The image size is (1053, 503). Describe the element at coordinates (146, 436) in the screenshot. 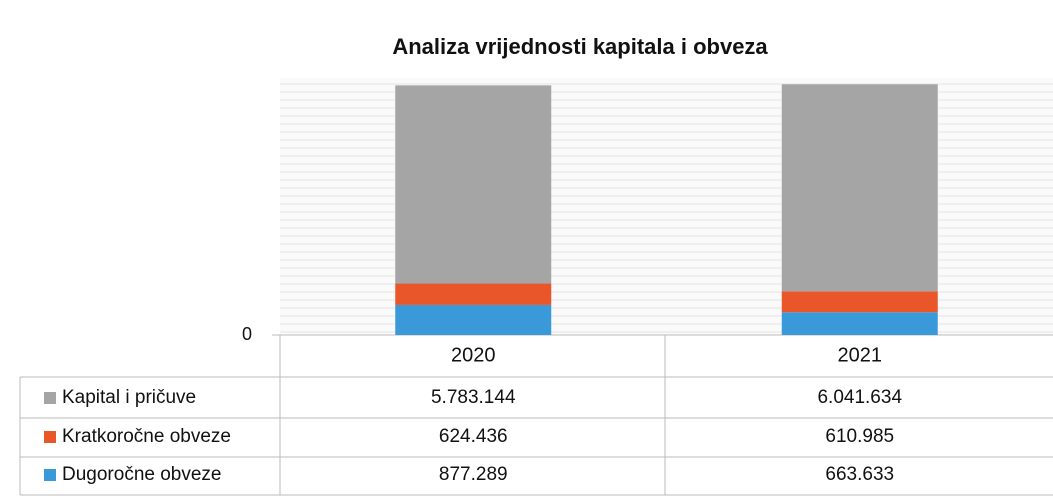

I see `legend-label: Kratkoročne obveze` at that location.